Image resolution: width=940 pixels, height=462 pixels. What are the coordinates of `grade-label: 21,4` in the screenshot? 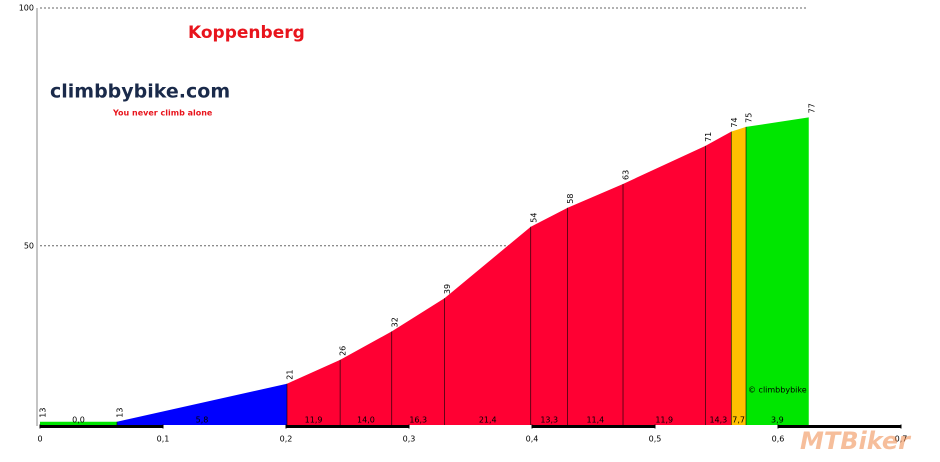 It's located at (488, 420).